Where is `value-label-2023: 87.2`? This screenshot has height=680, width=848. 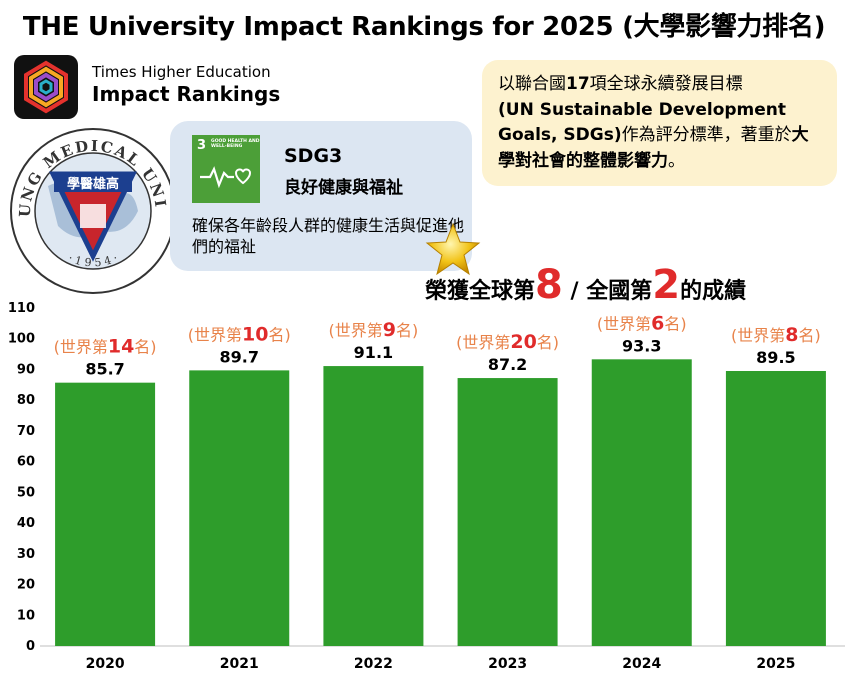 value-label-2023: 87.2 is located at coordinates (507, 364).